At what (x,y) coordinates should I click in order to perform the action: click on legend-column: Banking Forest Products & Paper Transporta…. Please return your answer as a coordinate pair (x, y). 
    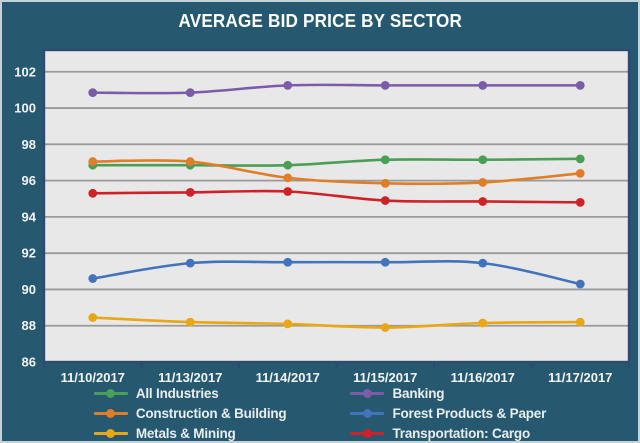
    Looking at the image, I should click on (448, 412).